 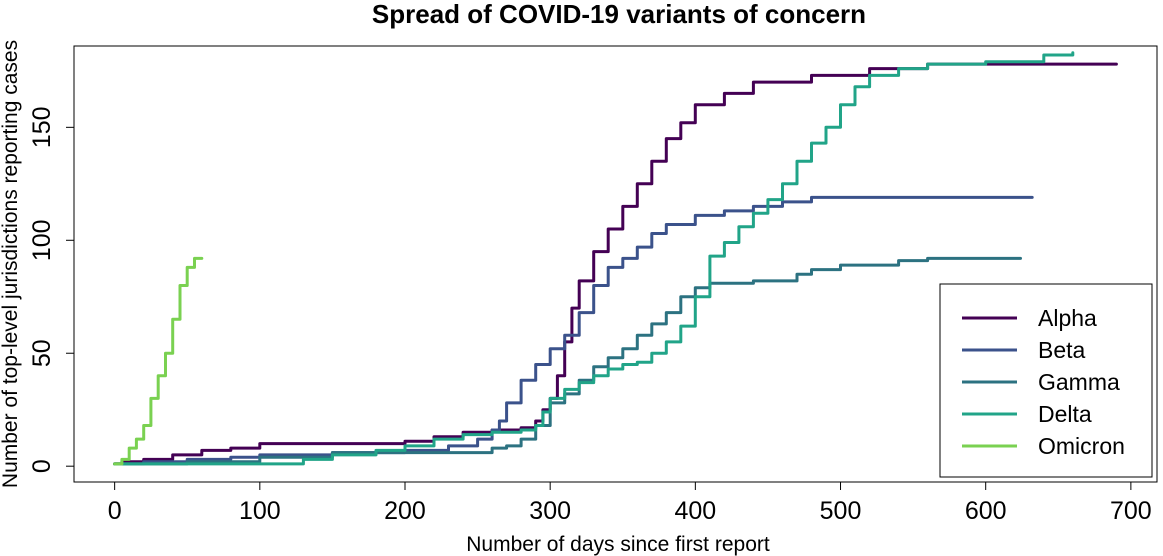 What do you see at coordinates (115, 511) in the screenshot?
I see `x-tick-label: 0` at bounding box center [115, 511].